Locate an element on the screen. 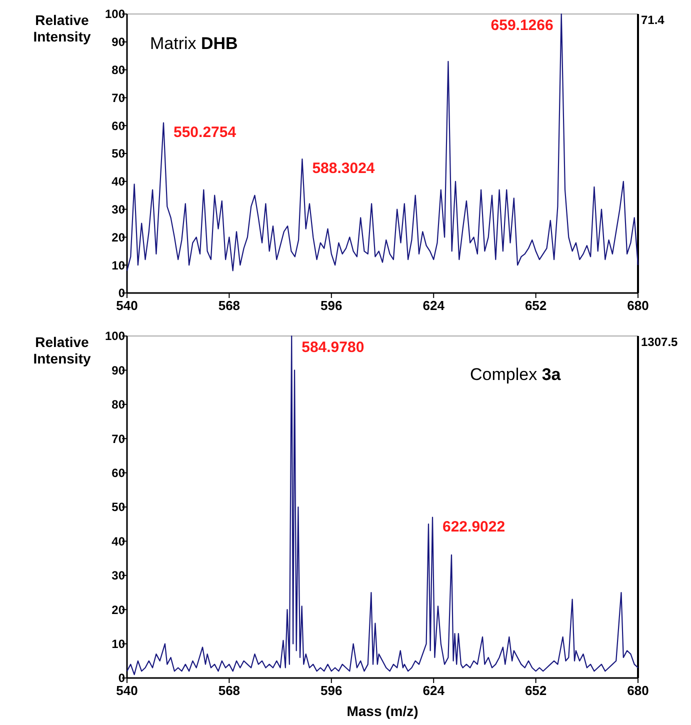  text: 1307.5 is located at coordinates (659, 342).